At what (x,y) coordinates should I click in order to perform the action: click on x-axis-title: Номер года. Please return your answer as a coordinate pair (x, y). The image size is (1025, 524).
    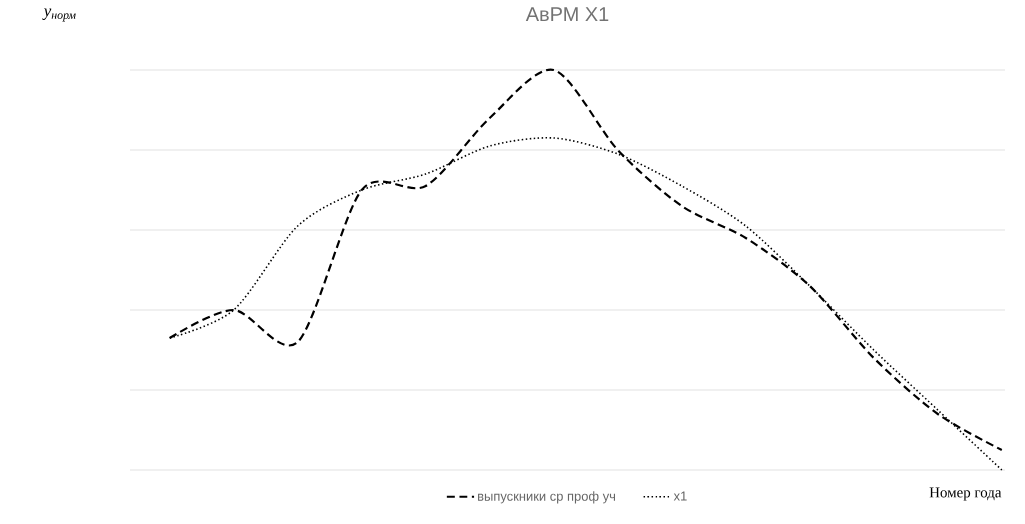
    Looking at the image, I should click on (965, 494).